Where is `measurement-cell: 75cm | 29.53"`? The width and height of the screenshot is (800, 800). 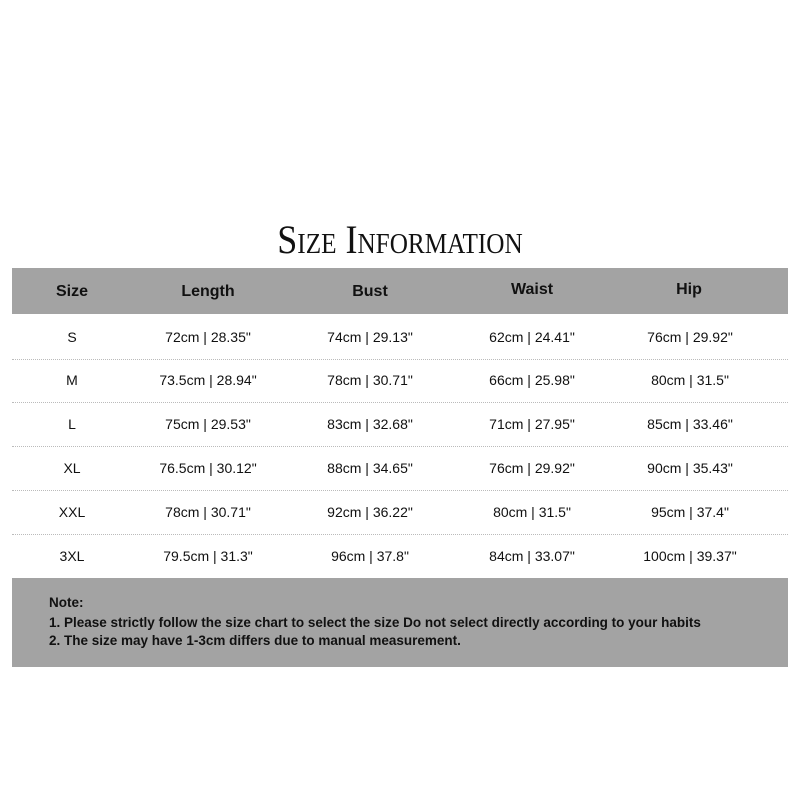
measurement-cell: 75cm | 29.53" is located at coordinates (208, 424).